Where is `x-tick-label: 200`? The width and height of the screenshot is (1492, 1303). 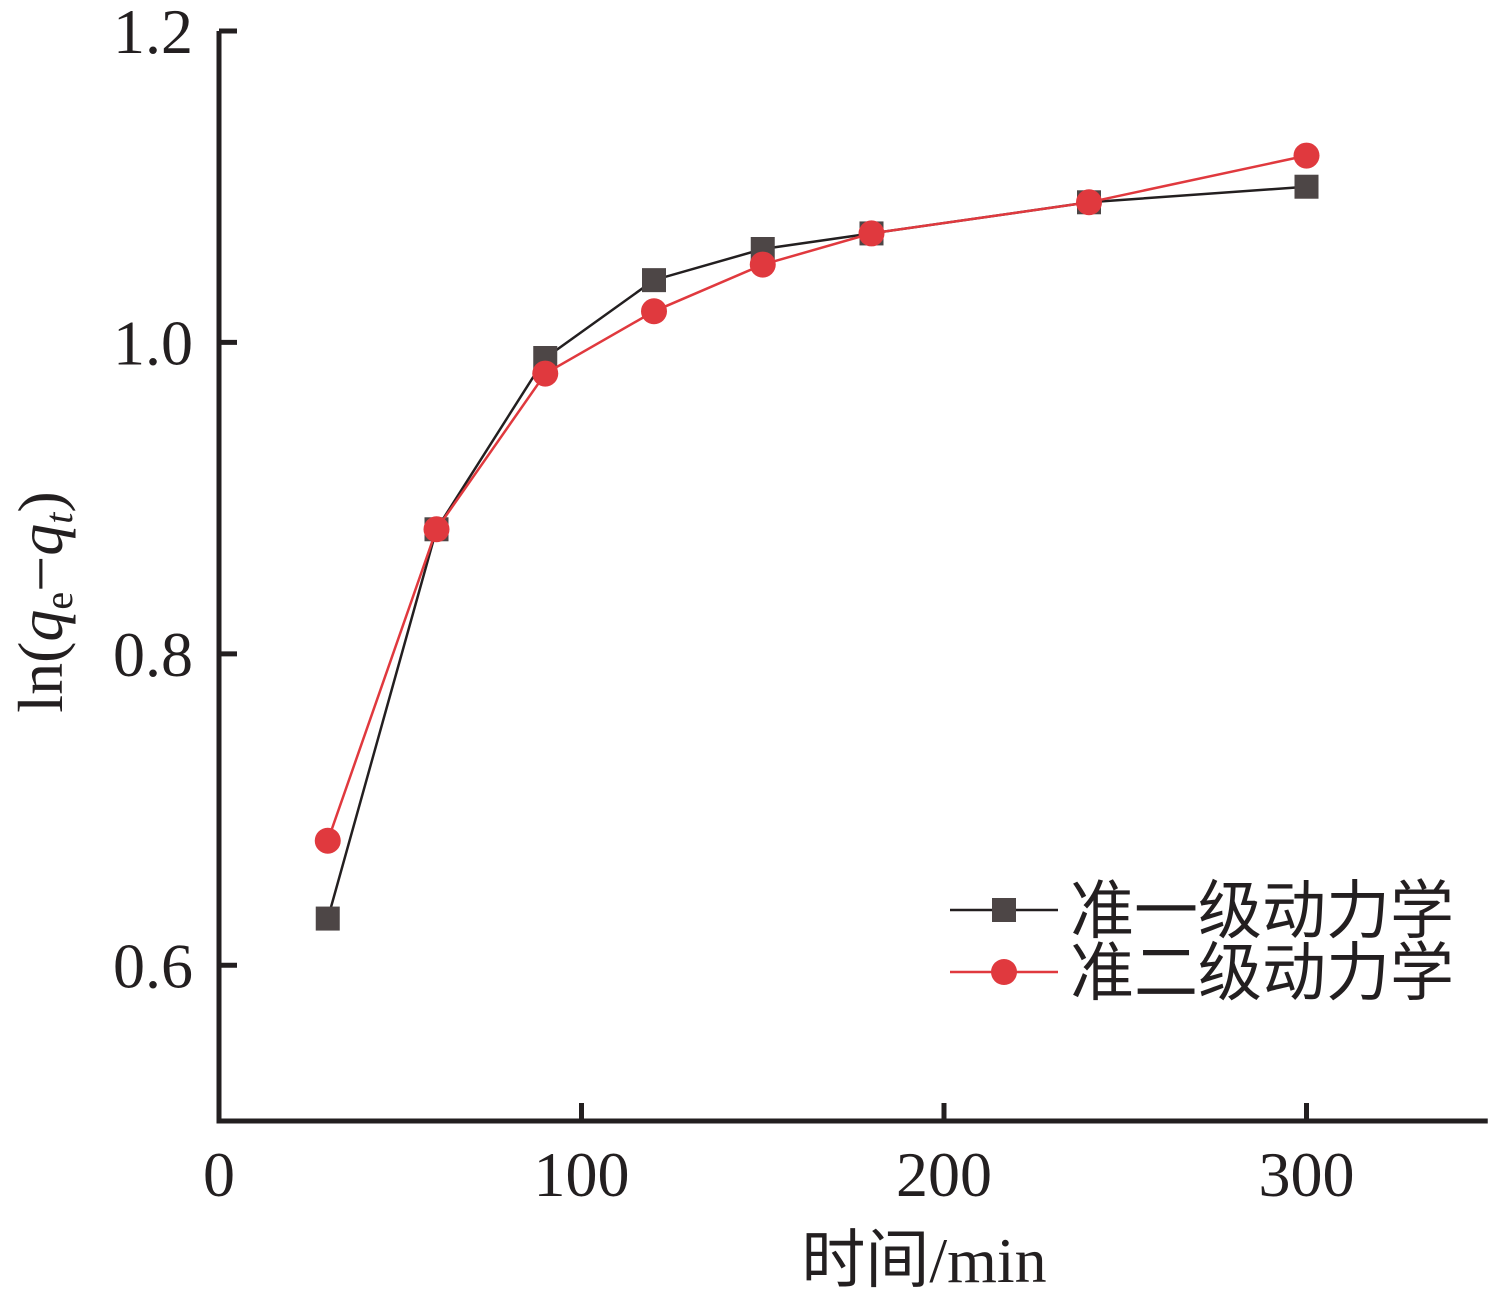
x-tick-label: 200 is located at coordinates (944, 1174).